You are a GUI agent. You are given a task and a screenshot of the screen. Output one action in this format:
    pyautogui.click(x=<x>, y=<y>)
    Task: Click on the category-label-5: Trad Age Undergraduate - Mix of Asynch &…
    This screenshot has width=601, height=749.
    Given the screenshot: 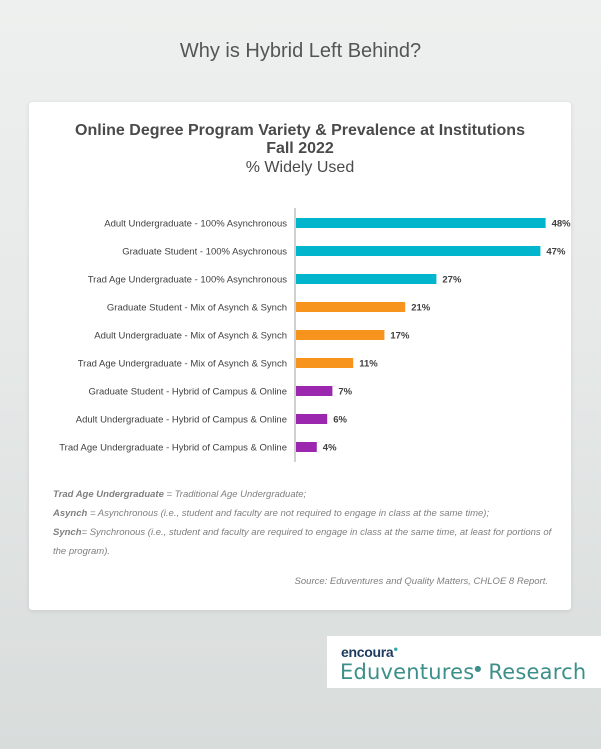 What is the action you would take?
    pyautogui.click(x=182, y=364)
    